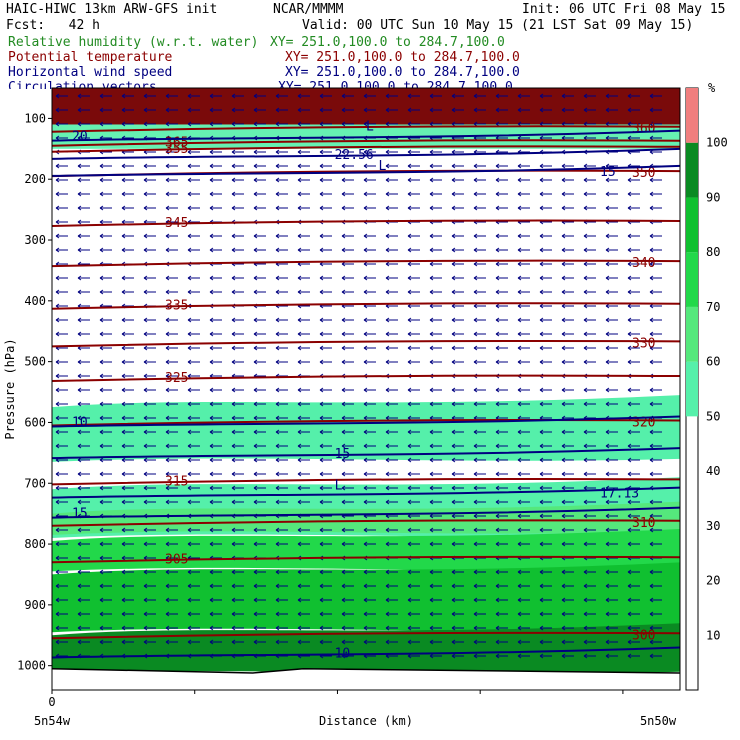  Describe the element at coordinates (51, 702) in the screenshot. I see `x-origin-label: 0` at that location.